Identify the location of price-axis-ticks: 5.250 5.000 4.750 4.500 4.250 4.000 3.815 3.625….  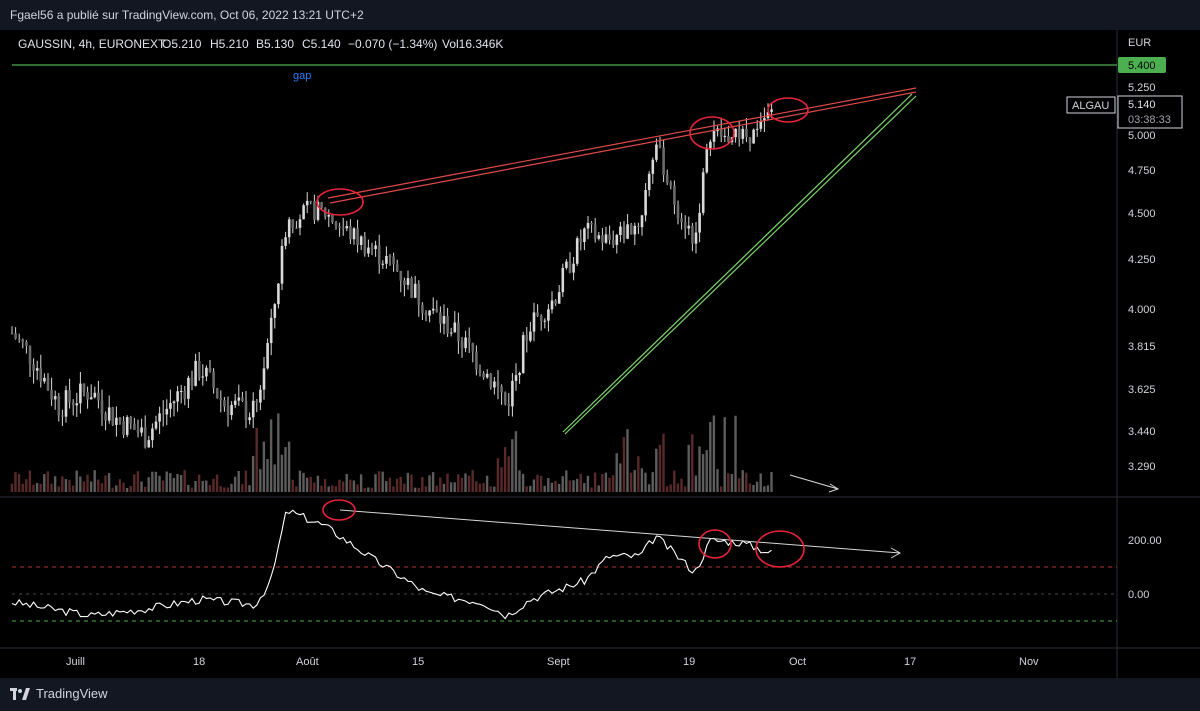
(1142, 277).